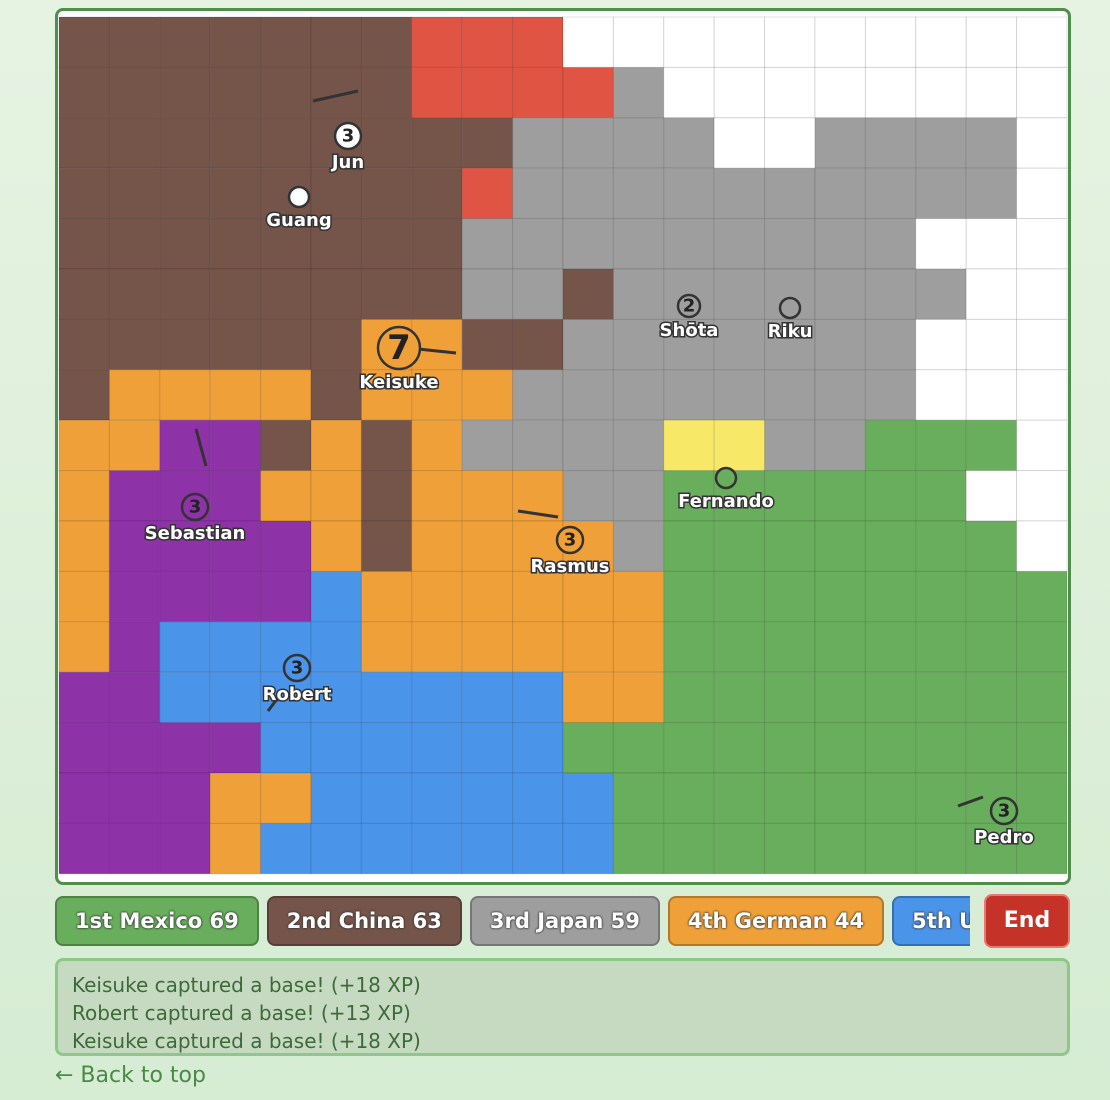 The height and width of the screenshot is (1100, 1110). Describe the element at coordinates (570, 540) in the screenshot. I see `player-marker` at that location.